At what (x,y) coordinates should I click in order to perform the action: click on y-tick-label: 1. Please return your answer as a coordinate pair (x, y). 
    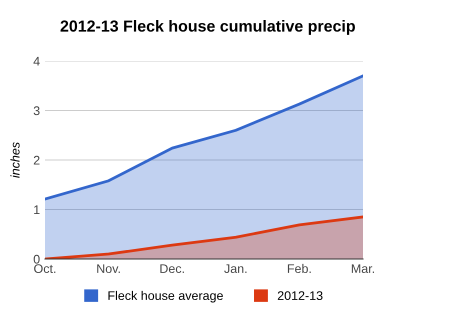
    Looking at the image, I should click on (37, 209).